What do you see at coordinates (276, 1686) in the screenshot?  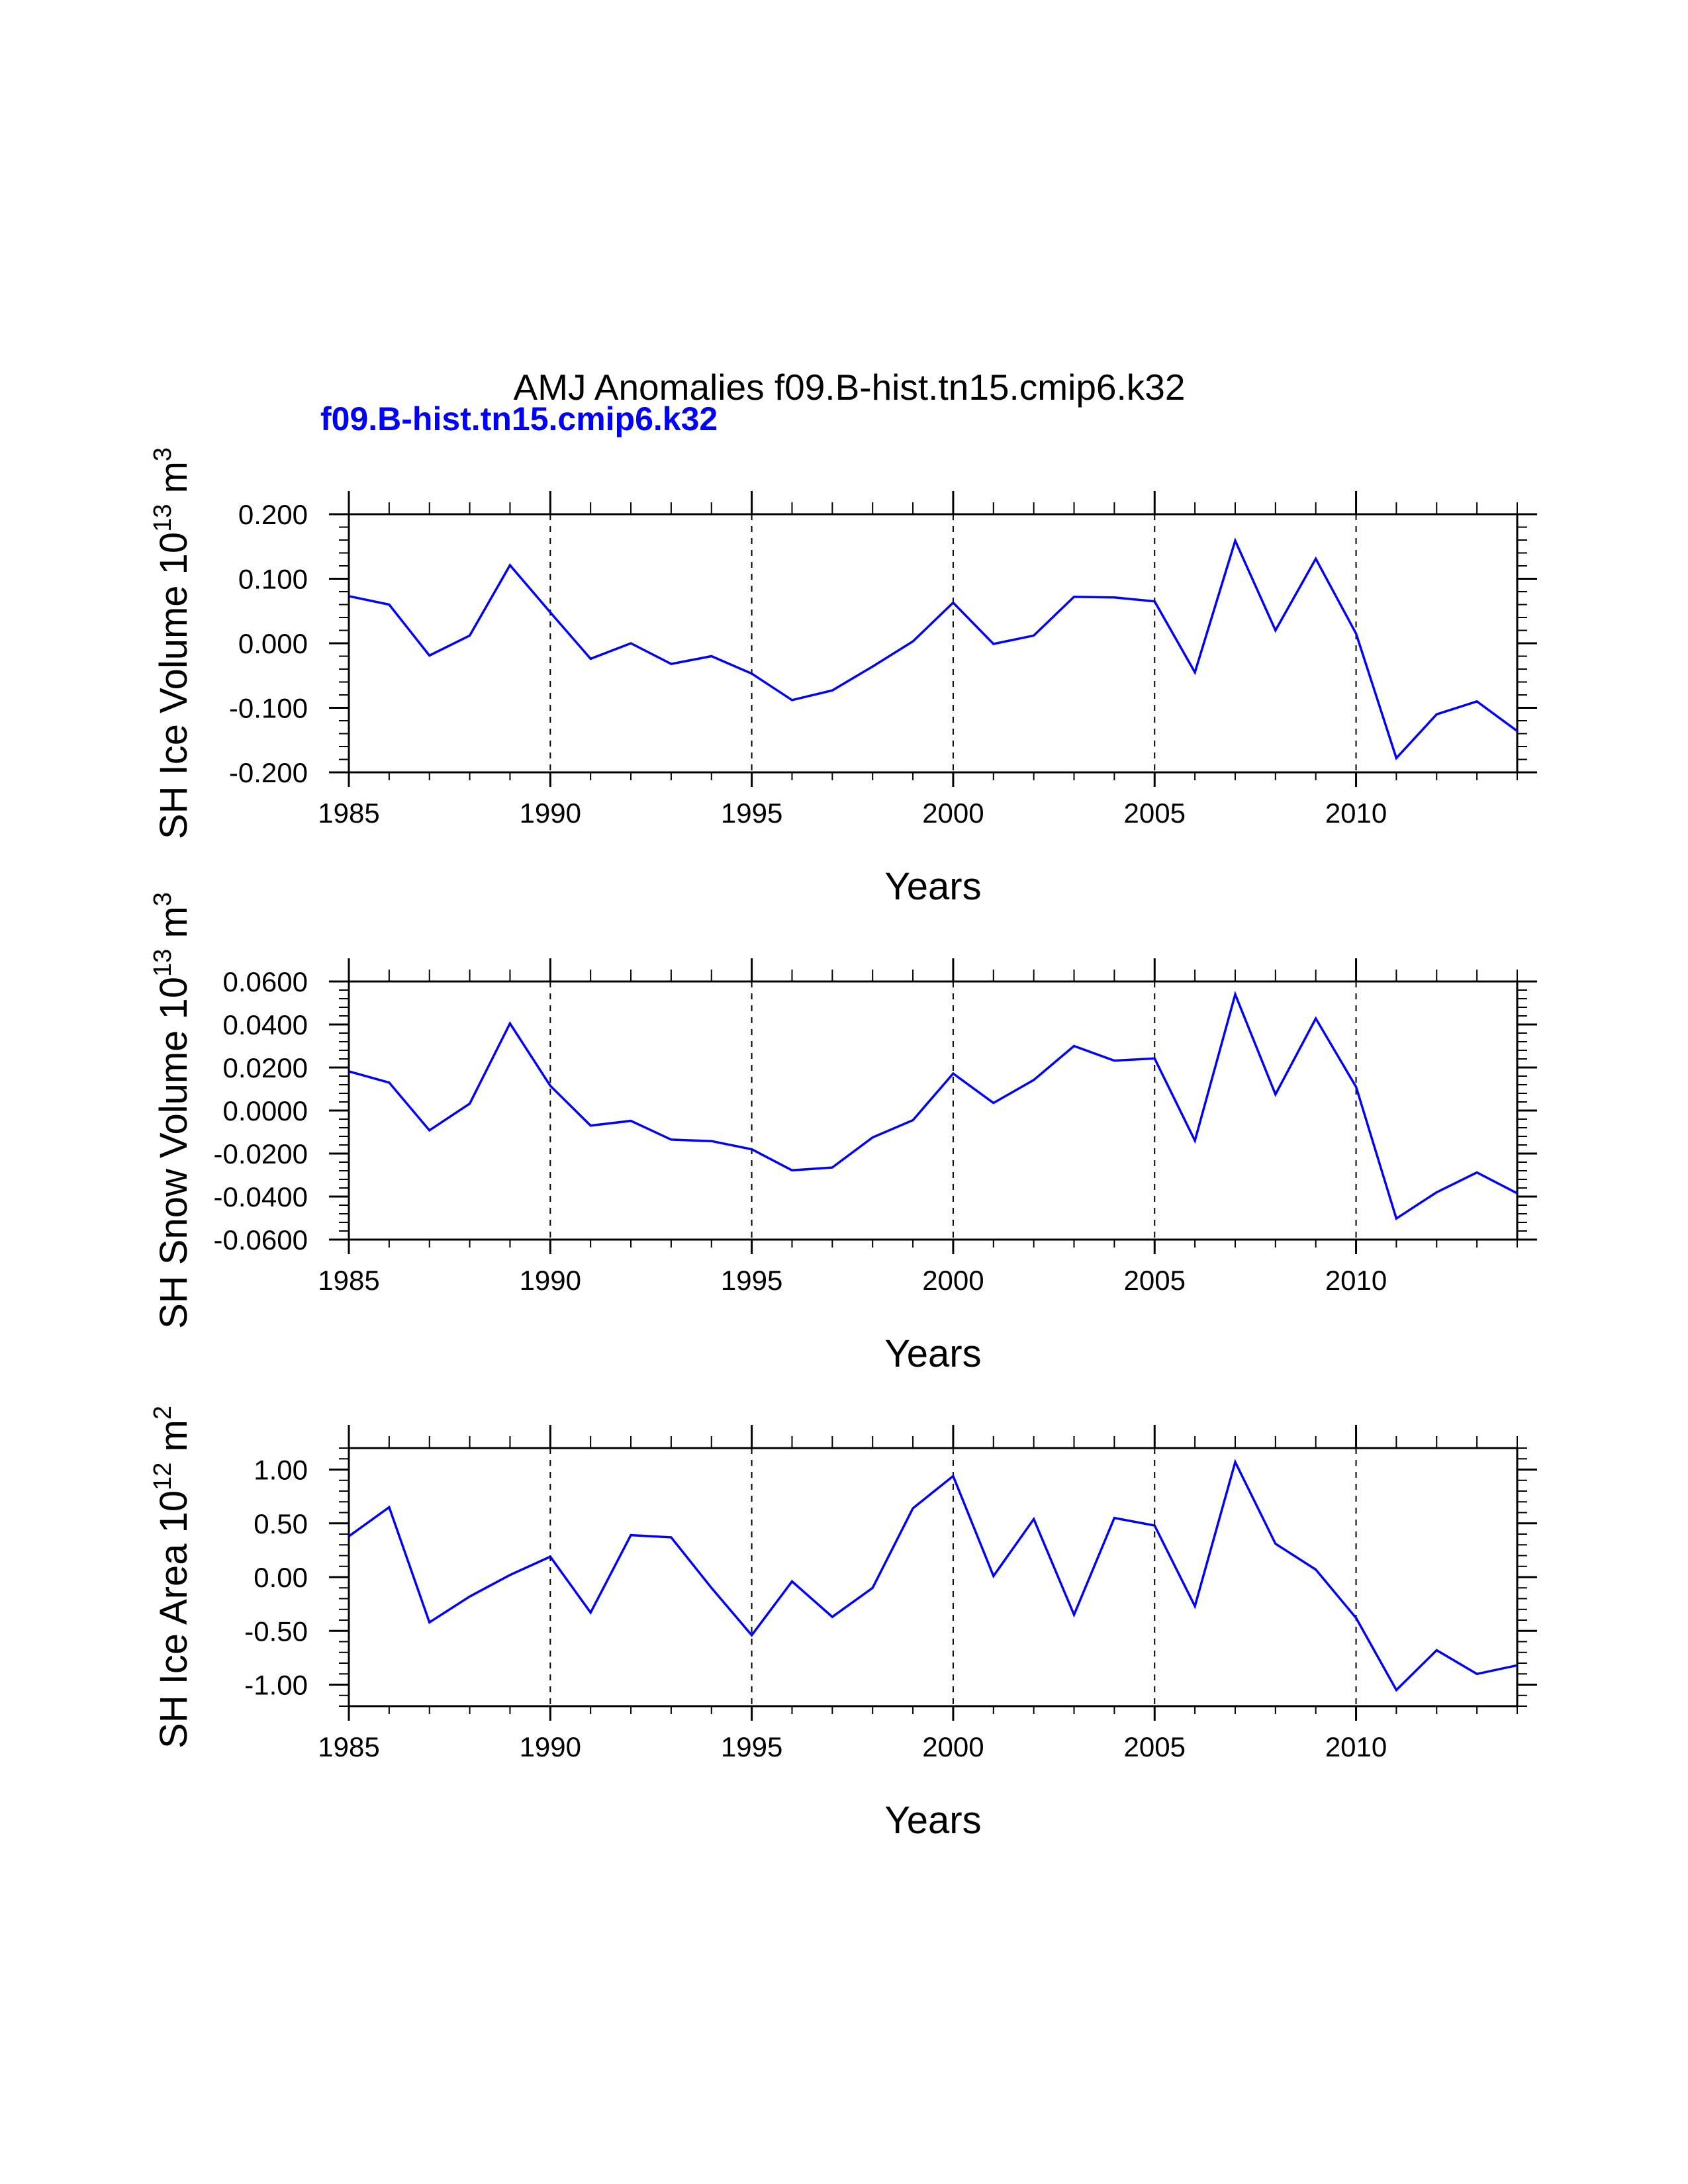 I see `y-tick-label: -1.00` at bounding box center [276, 1686].